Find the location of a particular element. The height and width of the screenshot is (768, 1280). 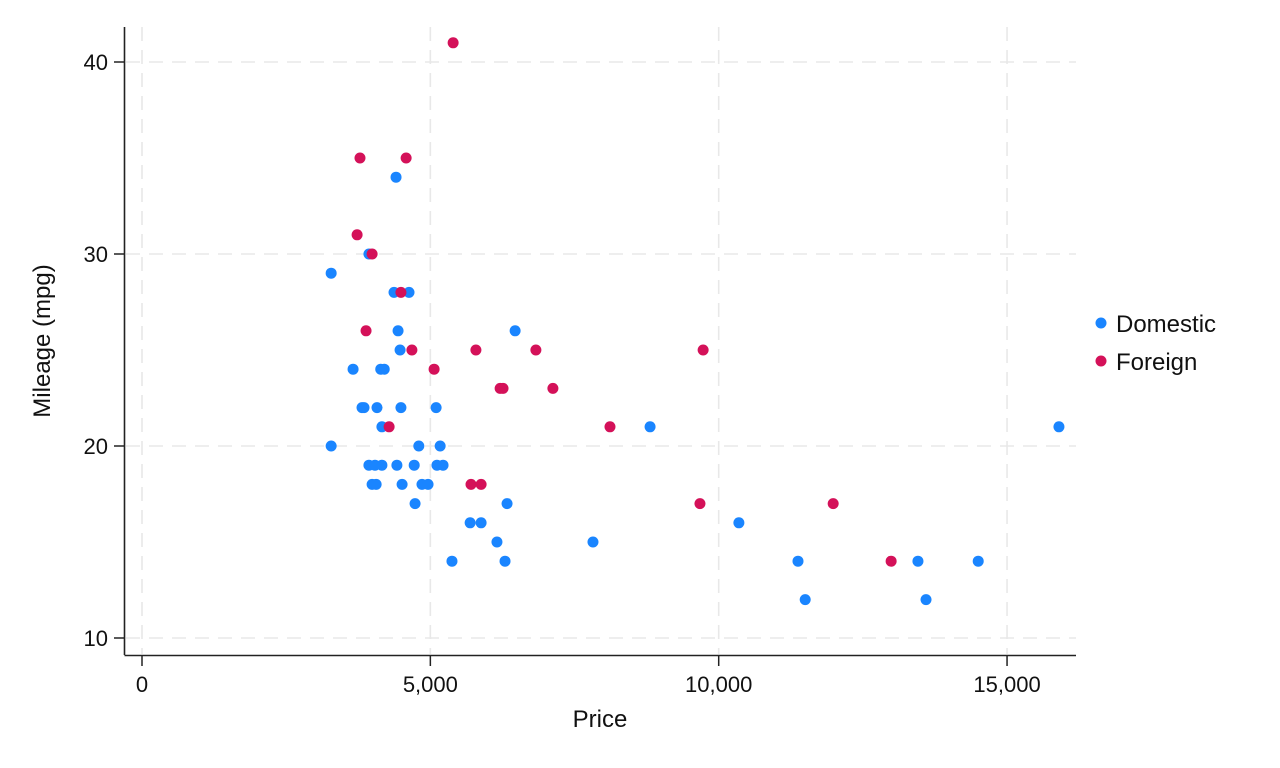

x-tick-label: 10,000 is located at coordinates (718, 684).